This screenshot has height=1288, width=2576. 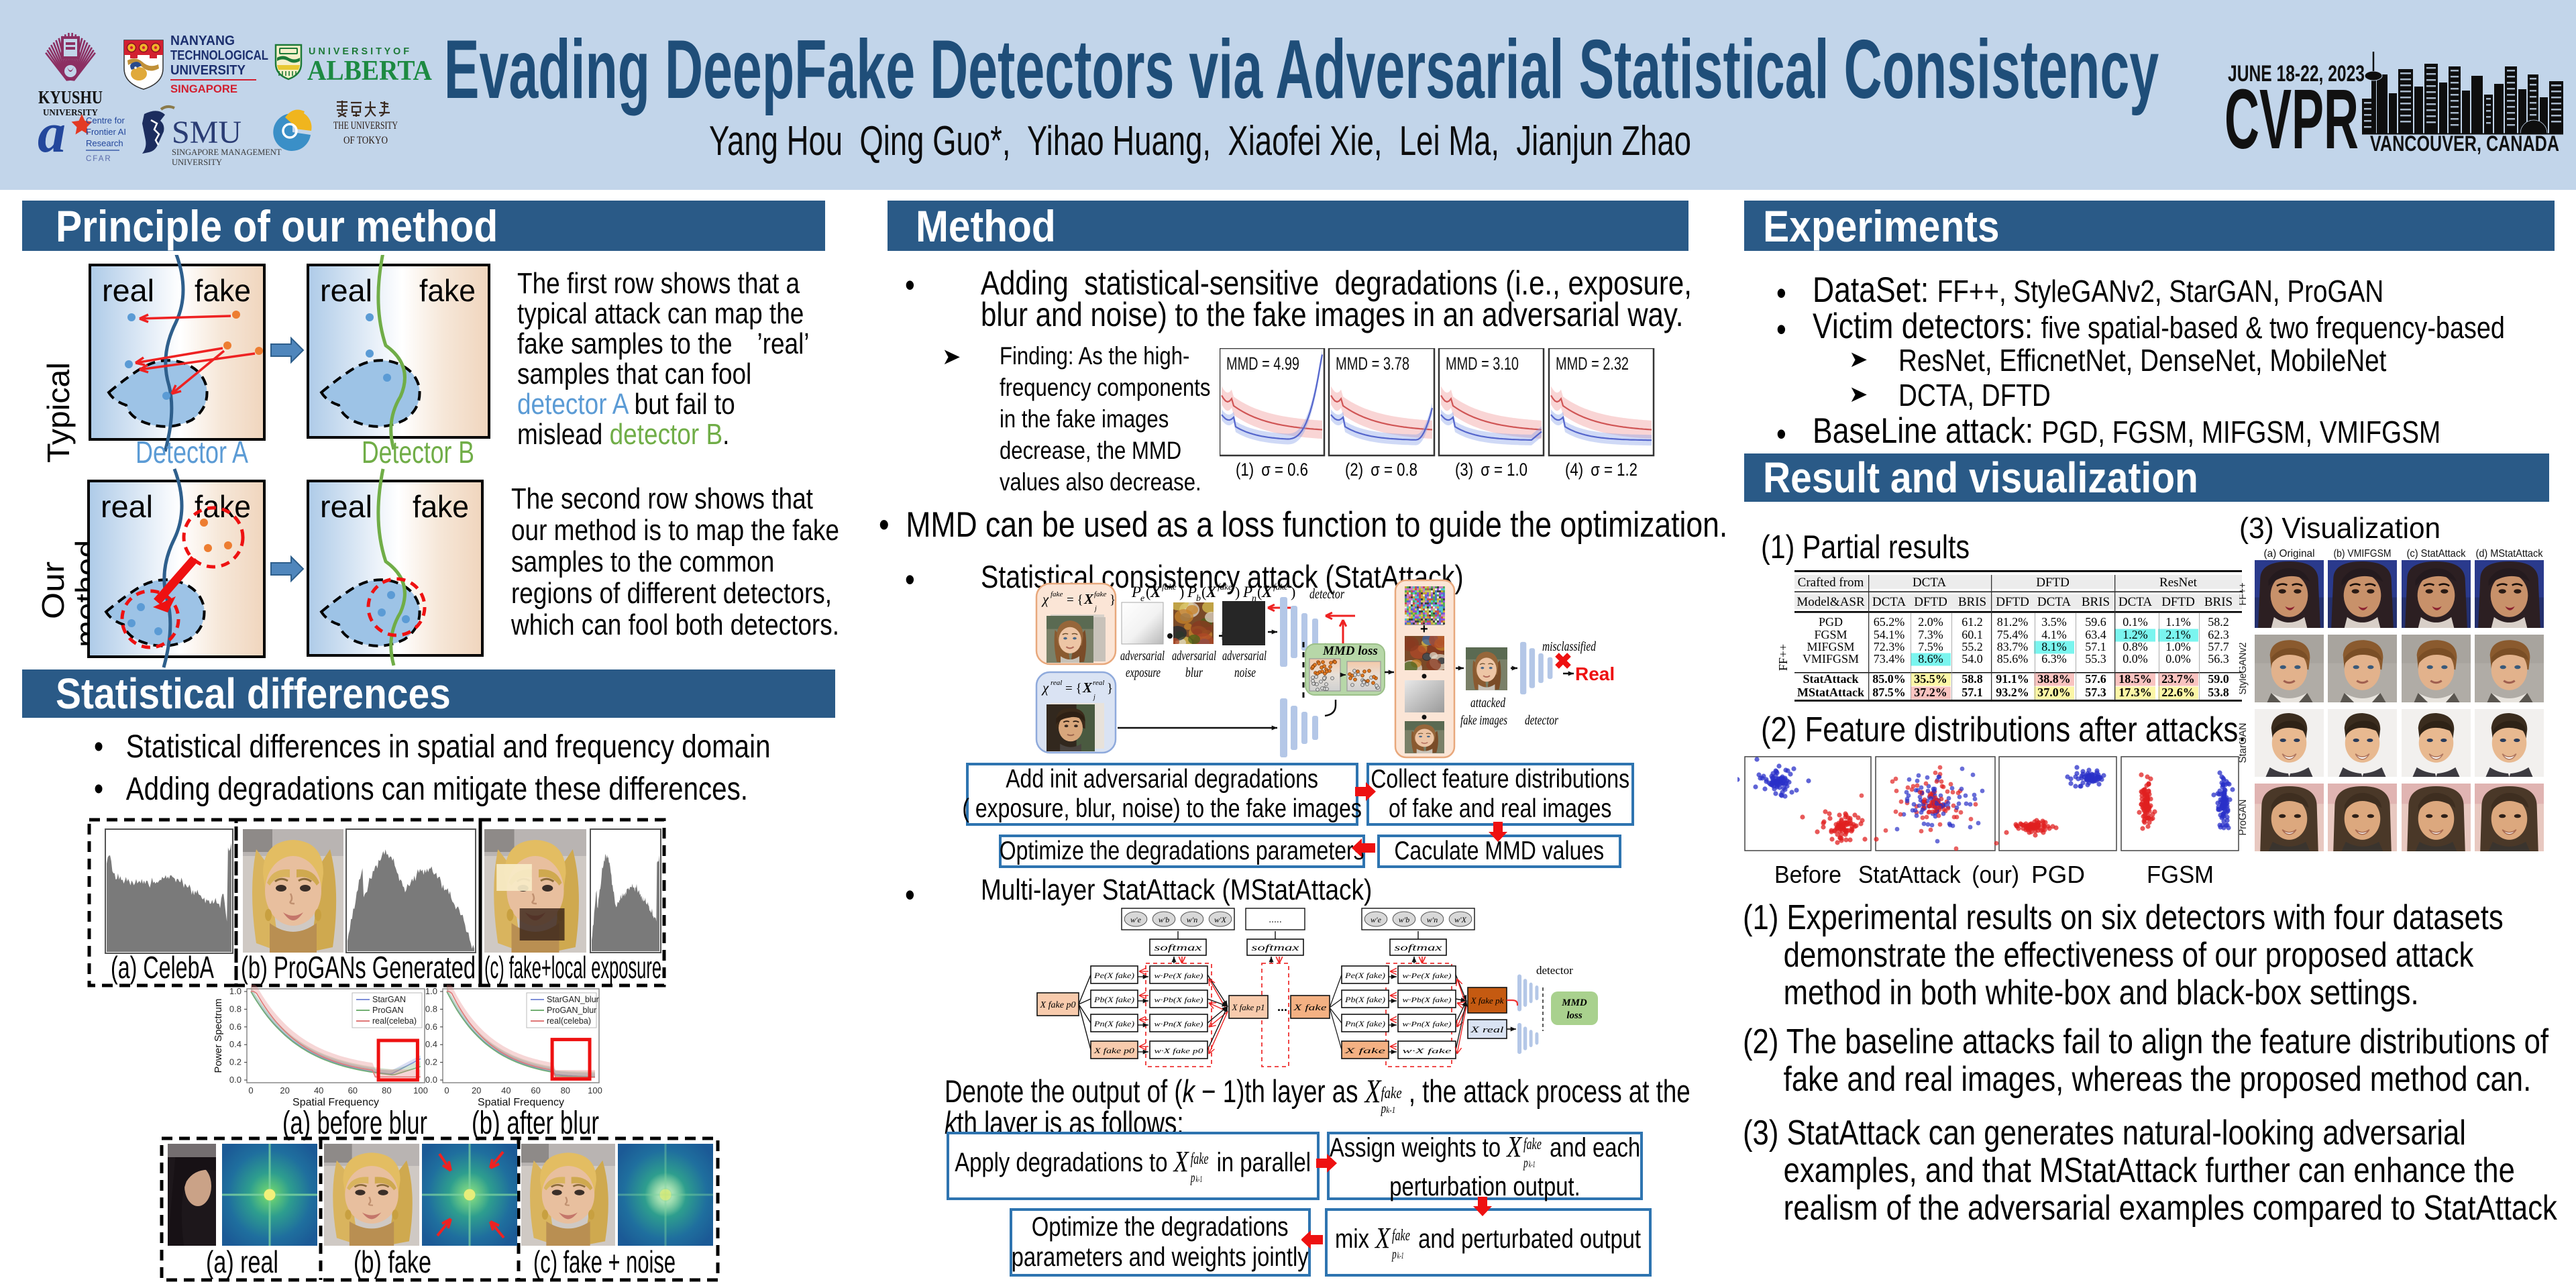 What do you see at coordinates (2178, 646) in the screenshot?
I see `svg-text: 1.0%` at bounding box center [2178, 646].